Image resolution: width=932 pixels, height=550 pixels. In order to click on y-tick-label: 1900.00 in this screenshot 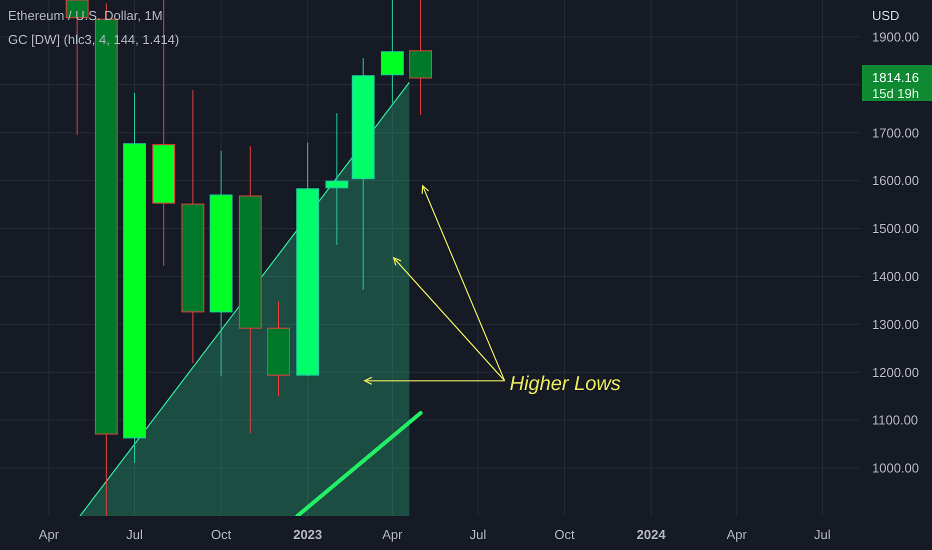, I will do `click(895, 36)`.